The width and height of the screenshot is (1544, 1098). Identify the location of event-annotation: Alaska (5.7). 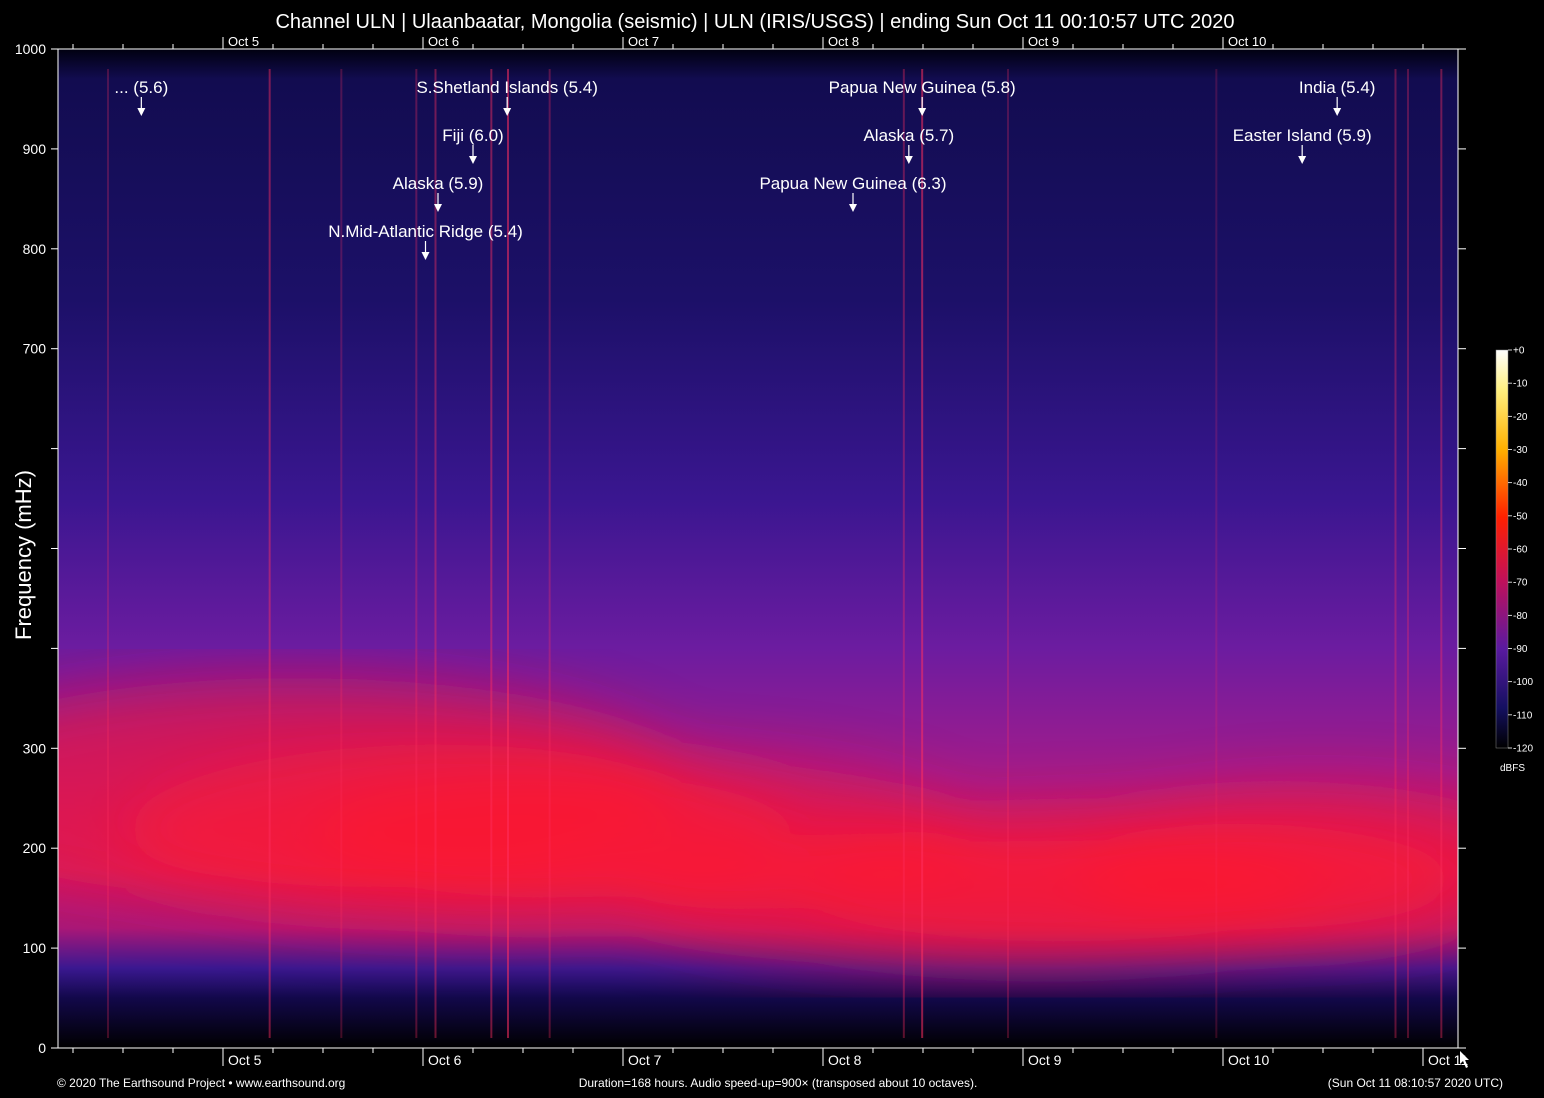
(908, 145).